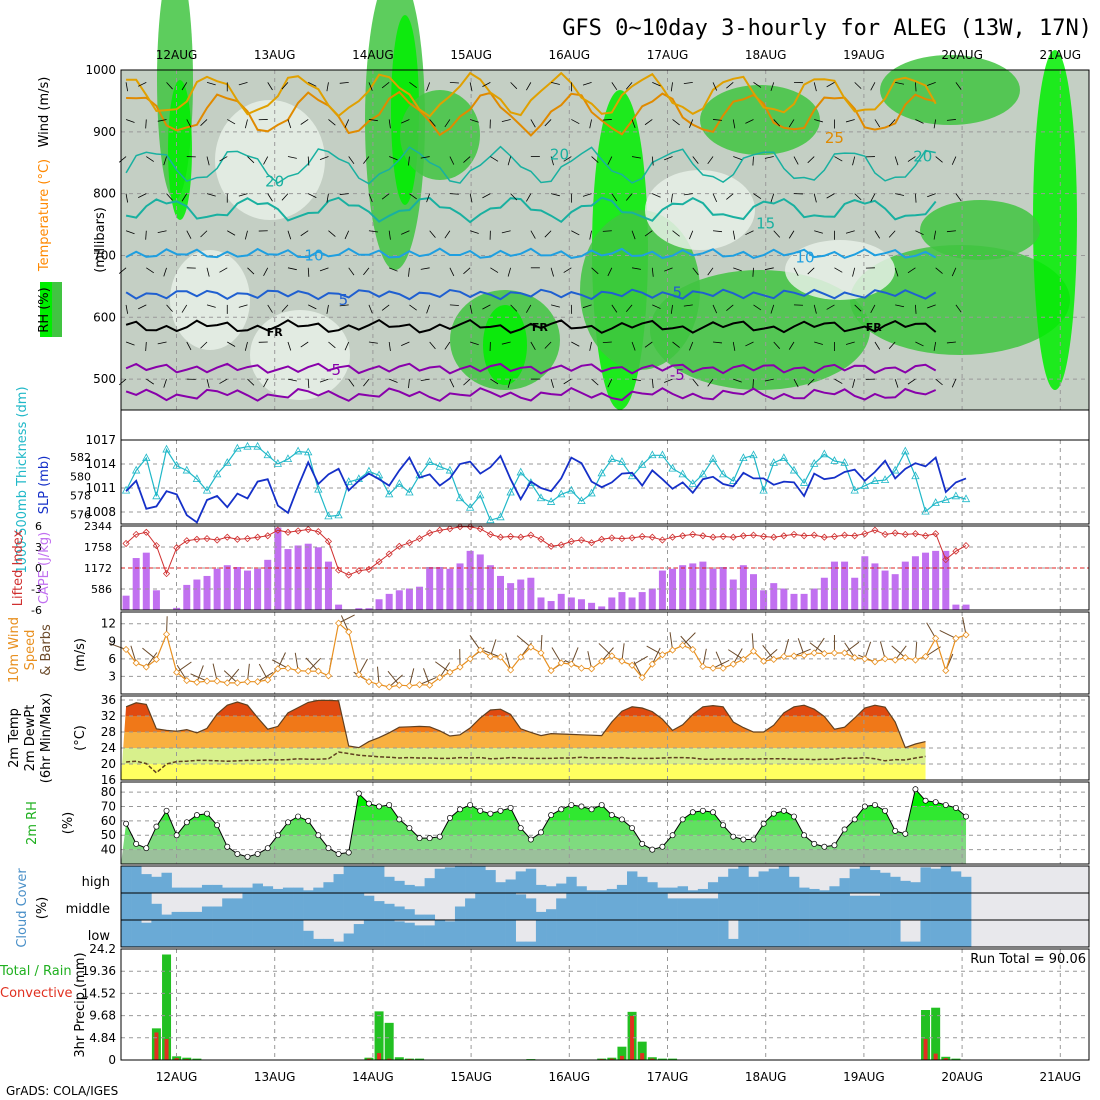 This screenshot has width=1100, height=1100. Describe the element at coordinates (36, 993) in the screenshot. I see `precip-convective-legend: Convective` at that location.